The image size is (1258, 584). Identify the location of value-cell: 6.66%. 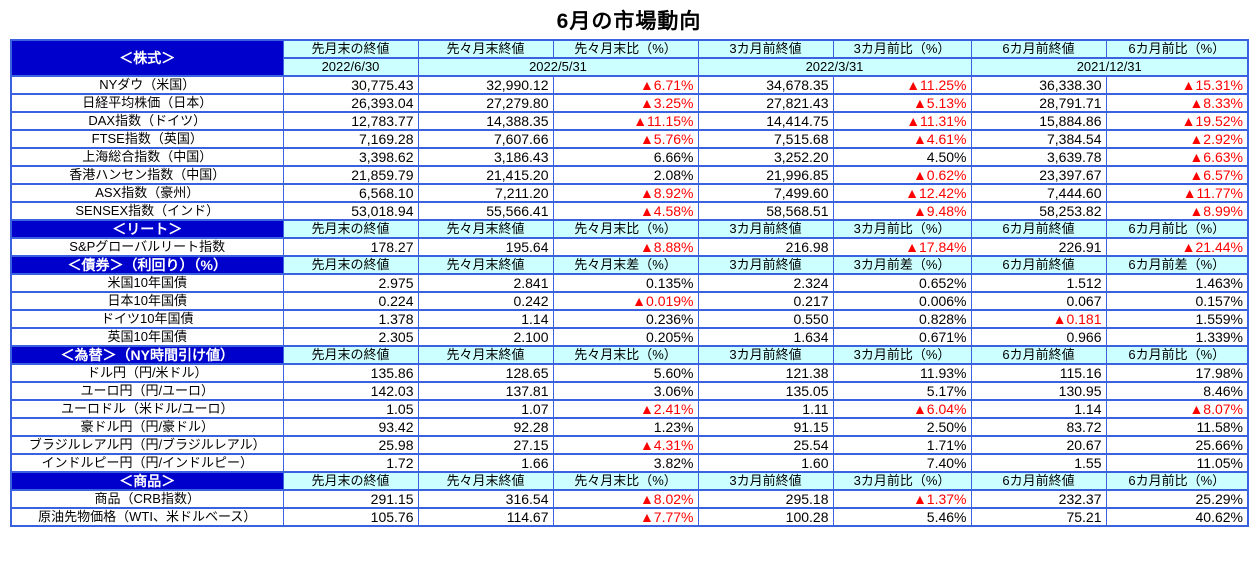
(625, 157).